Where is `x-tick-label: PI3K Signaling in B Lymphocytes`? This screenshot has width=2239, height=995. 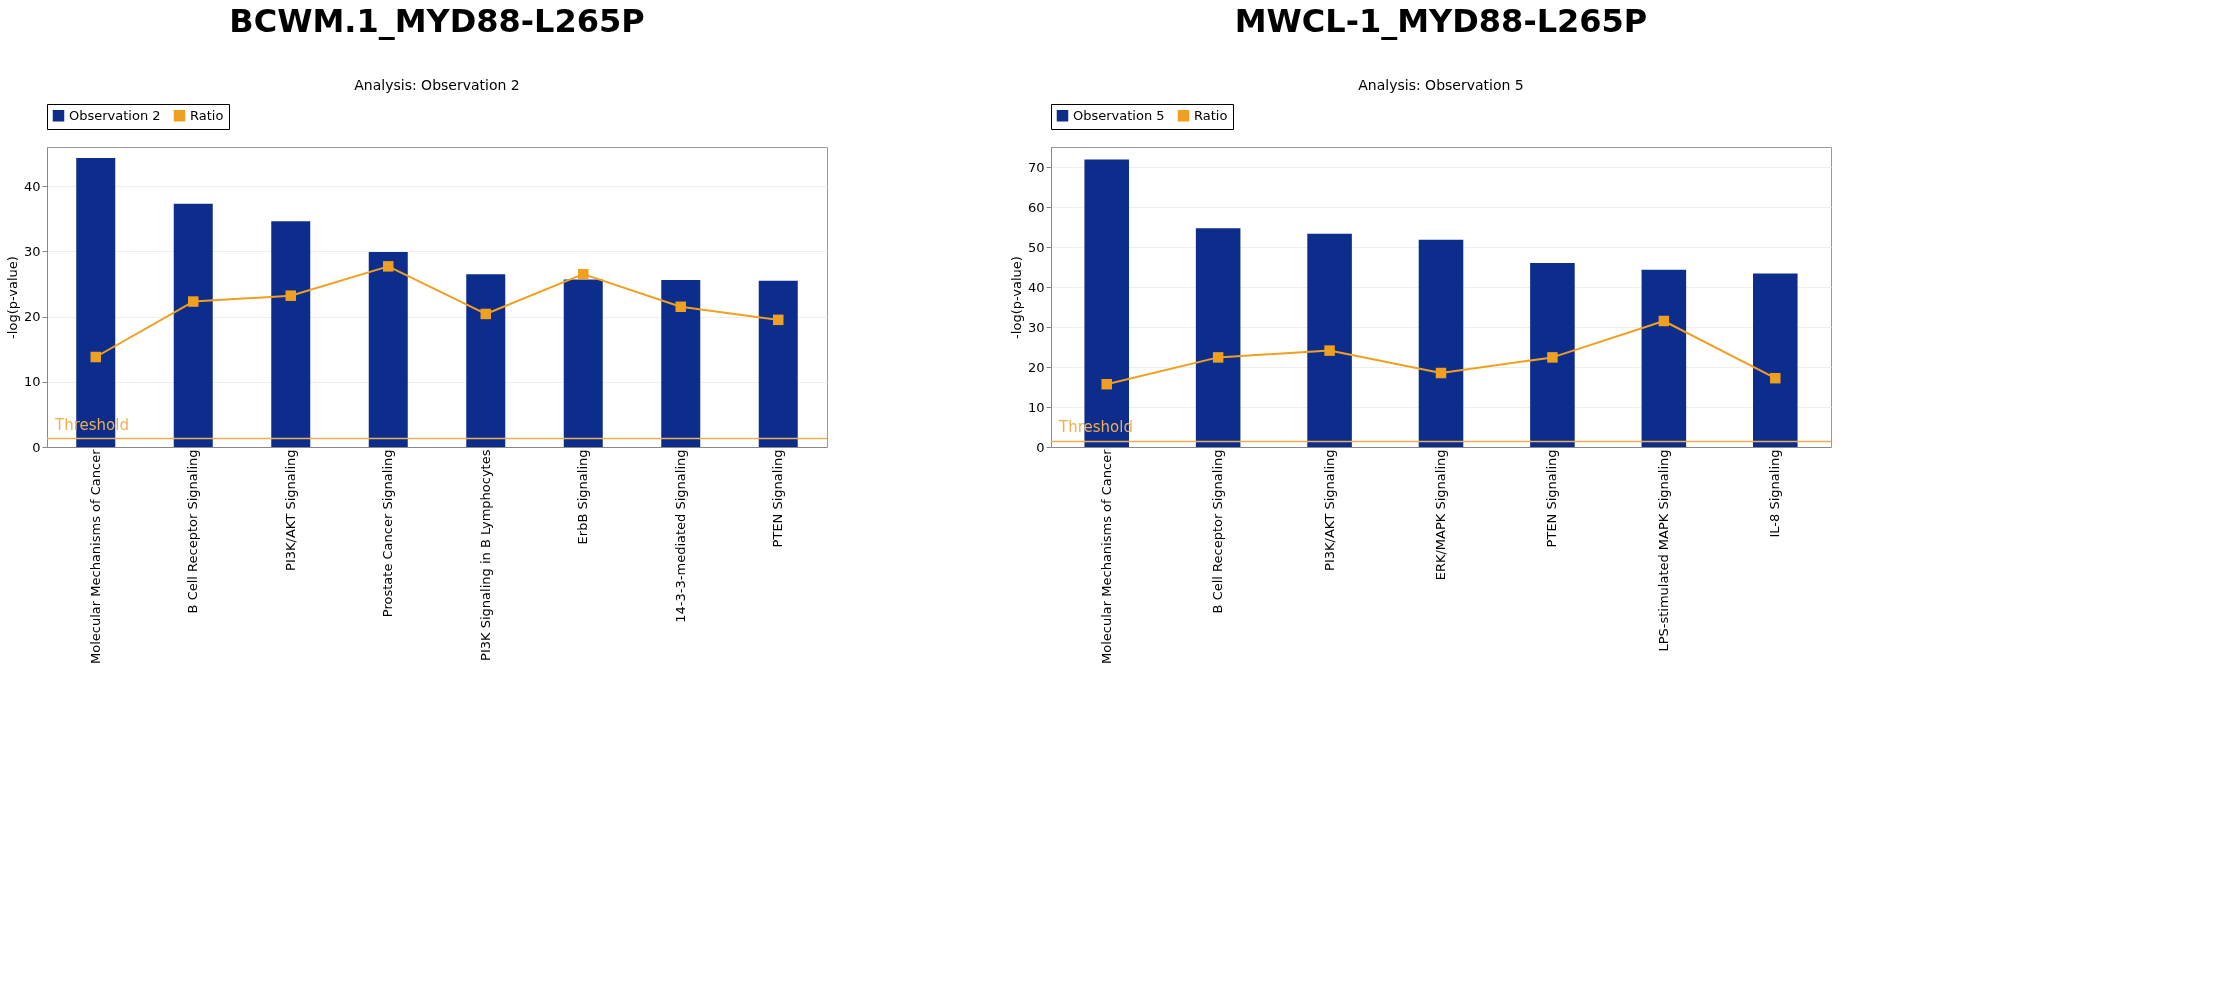
x-tick-label: PI3K Signaling in B Lymphocytes is located at coordinates (485, 555).